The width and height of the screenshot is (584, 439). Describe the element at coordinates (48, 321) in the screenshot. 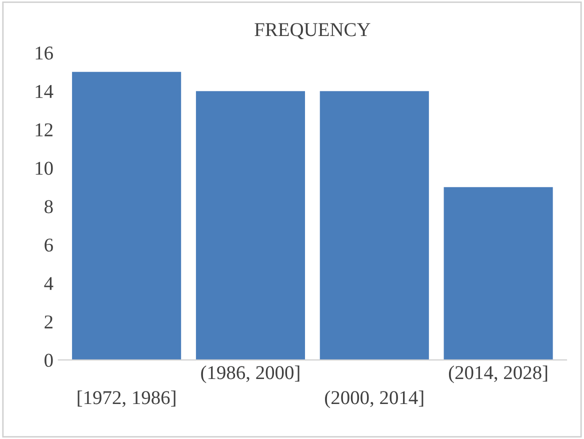

I see `y-tick-label: 2` at that location.